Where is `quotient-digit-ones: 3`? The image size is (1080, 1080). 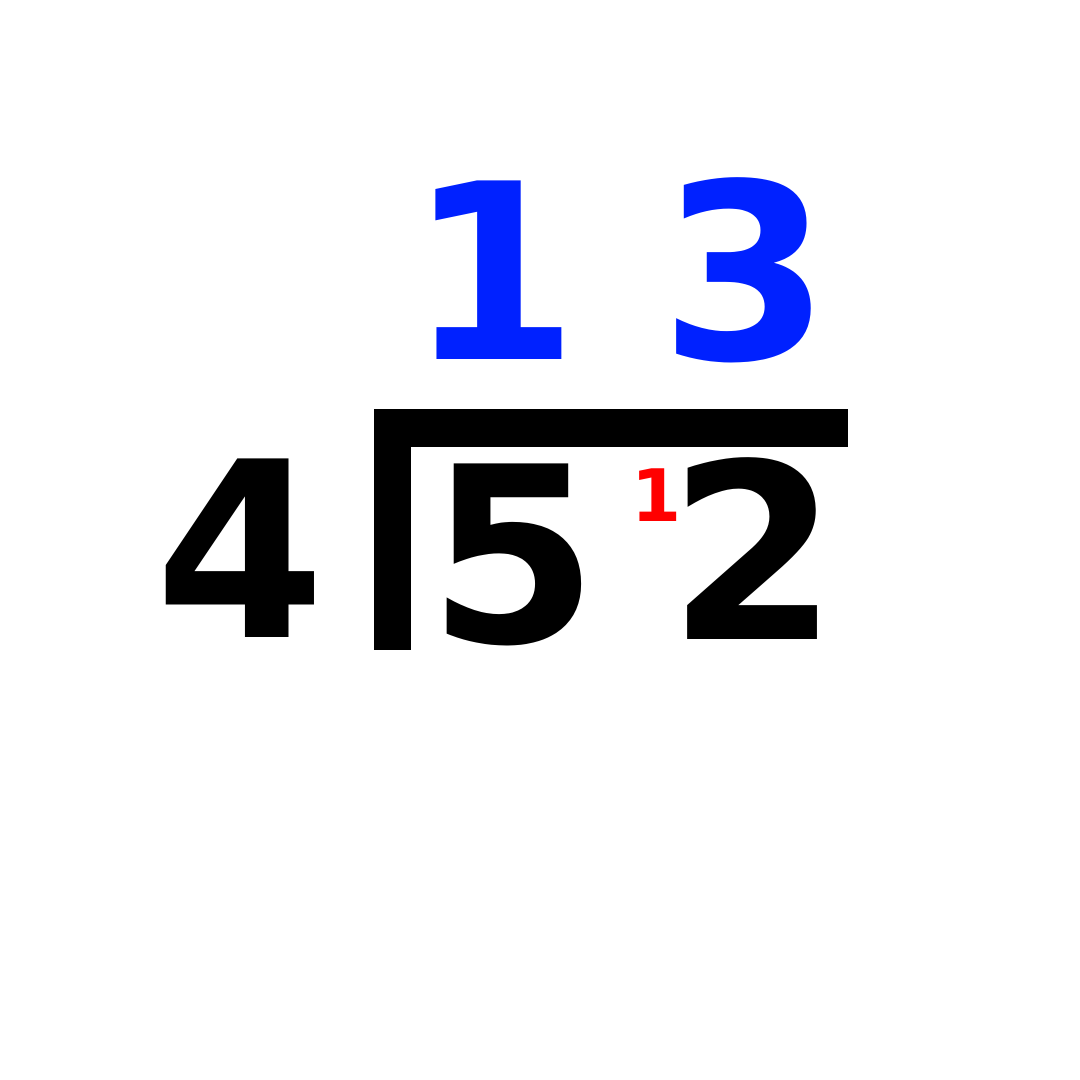 quotient-digit-ones: 3 is located at coordinates (745, 274).